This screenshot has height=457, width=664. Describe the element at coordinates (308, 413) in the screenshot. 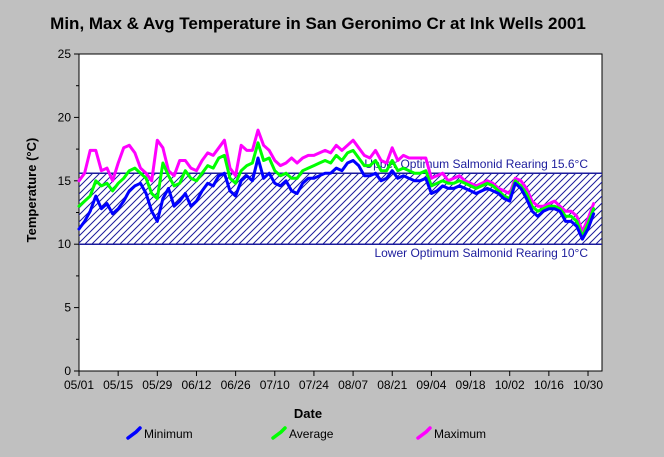

I see `x-axis-title: Date` at that location.